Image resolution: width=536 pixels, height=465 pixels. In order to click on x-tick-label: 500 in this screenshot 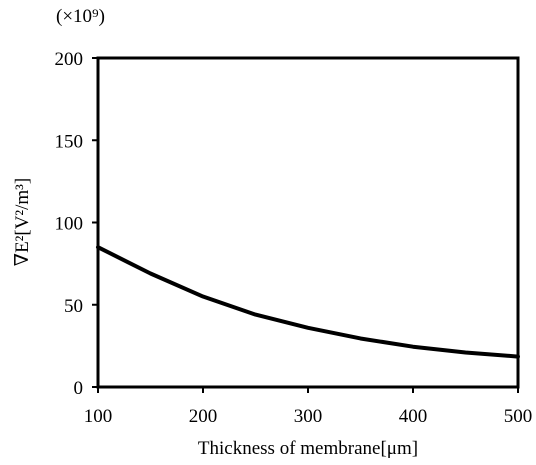, I will do `click(518, 416)`.